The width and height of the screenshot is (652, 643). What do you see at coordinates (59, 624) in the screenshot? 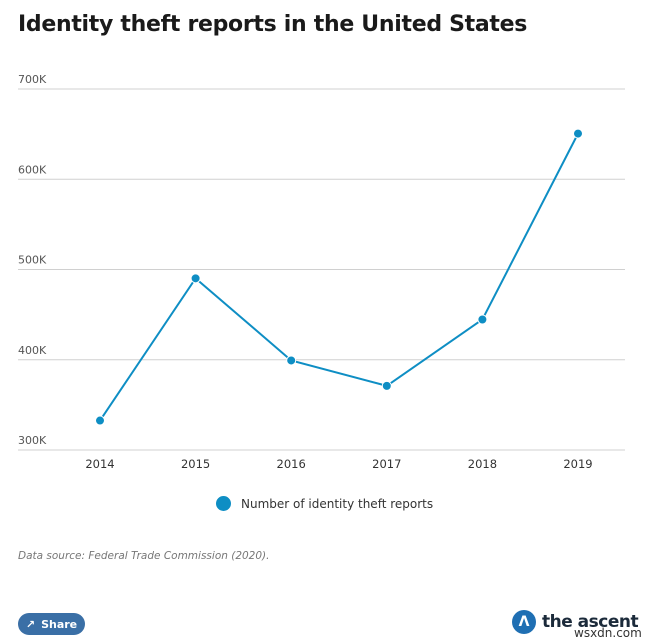
I see `share-label: Share` at bounding box center [59, 624].